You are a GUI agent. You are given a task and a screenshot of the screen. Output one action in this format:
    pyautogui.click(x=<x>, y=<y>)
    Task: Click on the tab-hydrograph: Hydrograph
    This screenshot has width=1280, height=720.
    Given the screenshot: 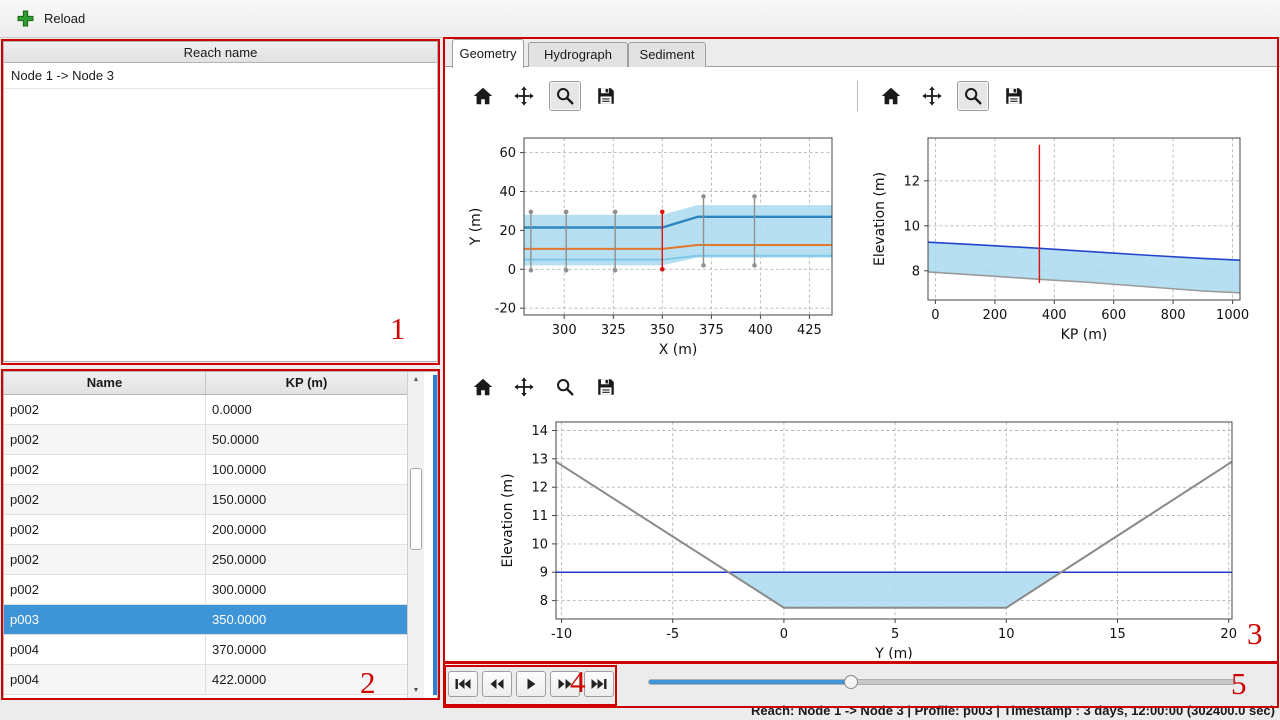 What is the action you would take?
    pyautogui.click(x=578, y=54)
    